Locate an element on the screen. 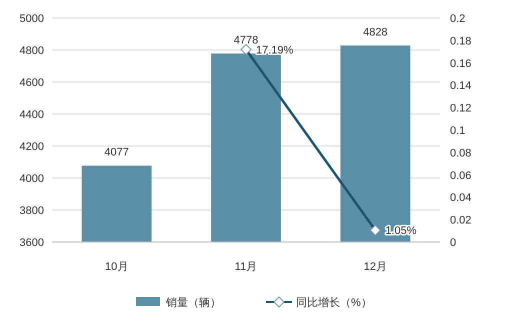  y2-tick-label: 0.14 is located at coordinates (461, 86).